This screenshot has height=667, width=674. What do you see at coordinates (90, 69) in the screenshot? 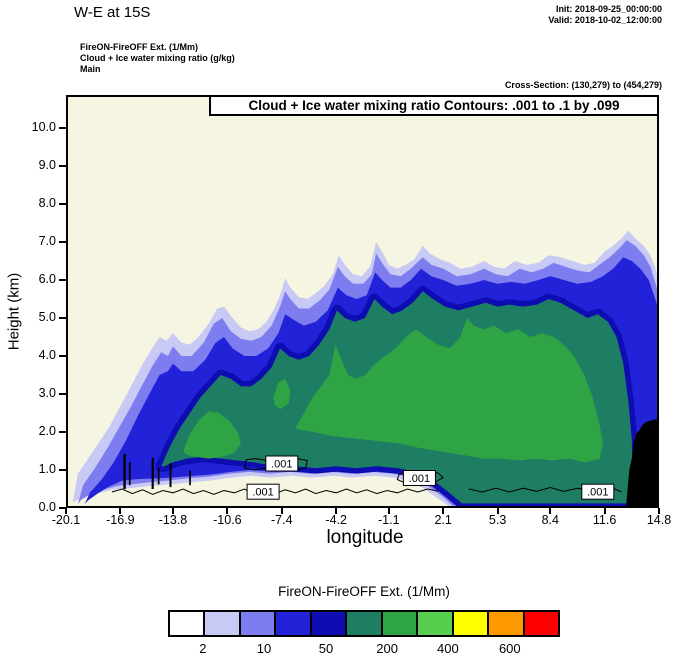
I see `field-line-domain: Main` at bounding box center [90, 69].